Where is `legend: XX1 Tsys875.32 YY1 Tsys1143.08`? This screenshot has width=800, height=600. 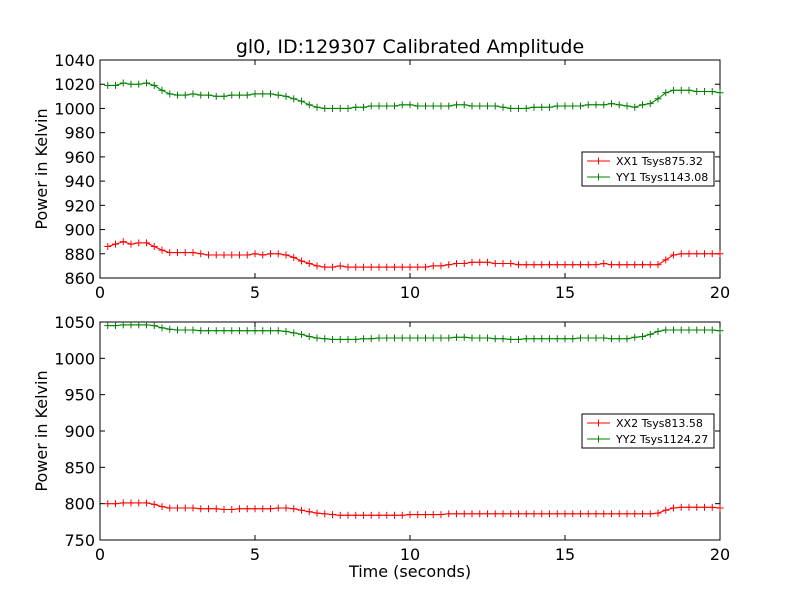 legend: XX1 Tsys875.32 YY1 Tsys1143.08 is located at coordinates (648, 169).